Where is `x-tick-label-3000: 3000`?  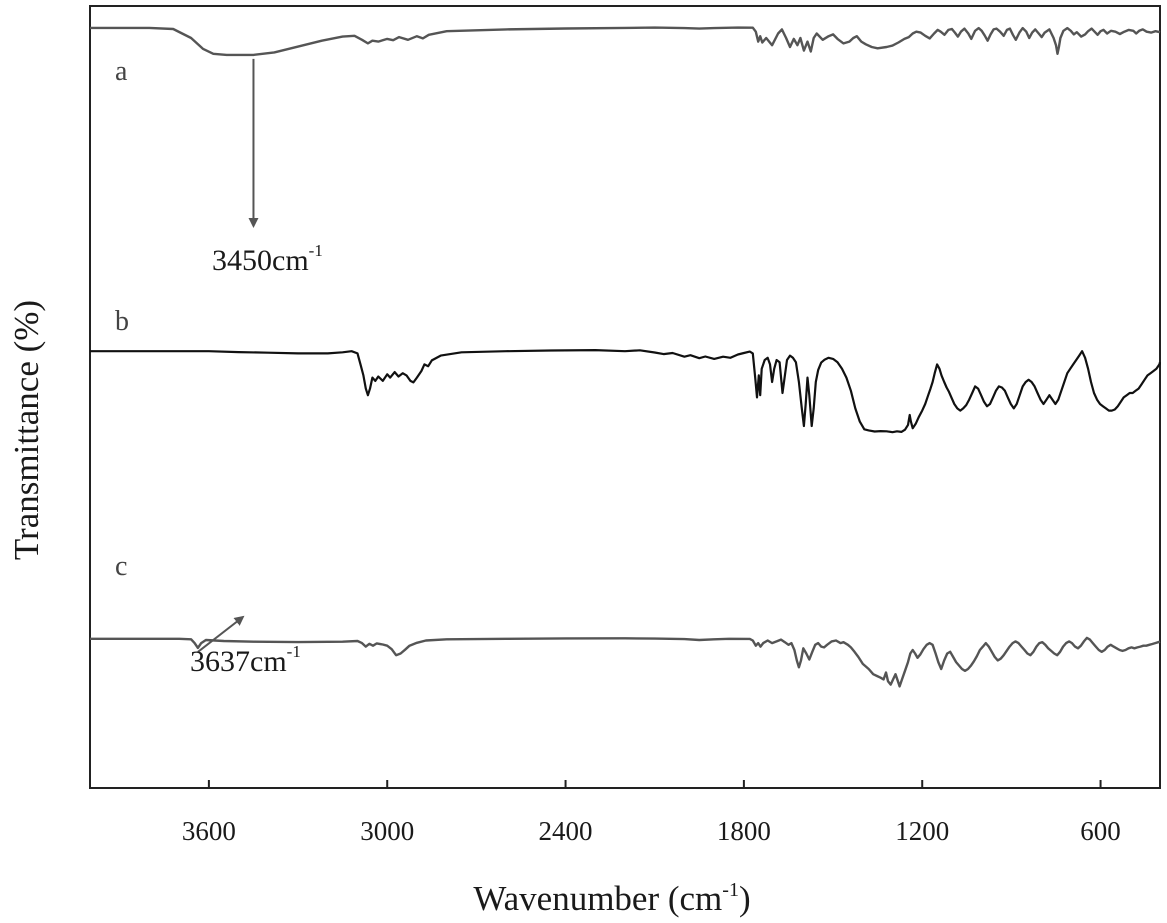
x-tick-label-3000: 3000 is located at coordinates (387, 831).